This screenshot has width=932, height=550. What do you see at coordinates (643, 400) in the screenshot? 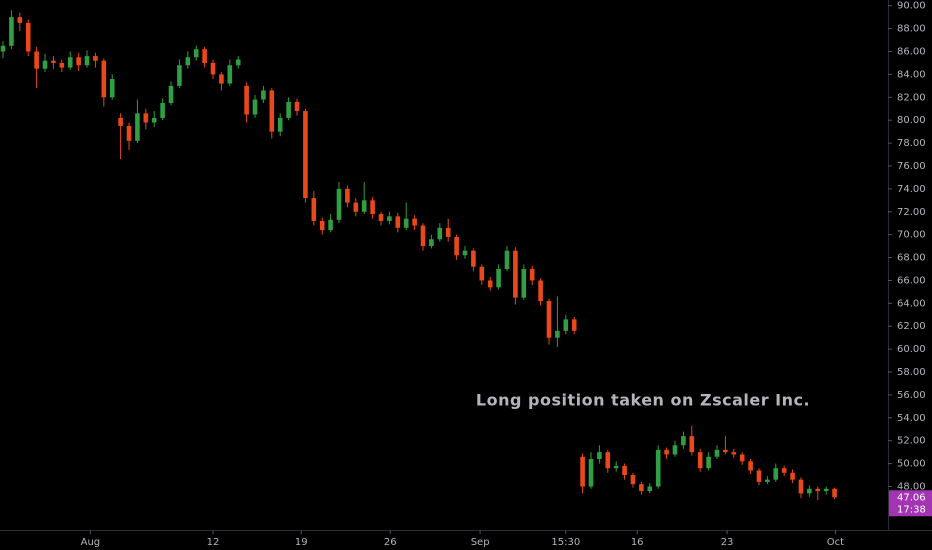
I see `annotation: Long position taken on Zscaler Inc.` at bounding box center [643, 400].